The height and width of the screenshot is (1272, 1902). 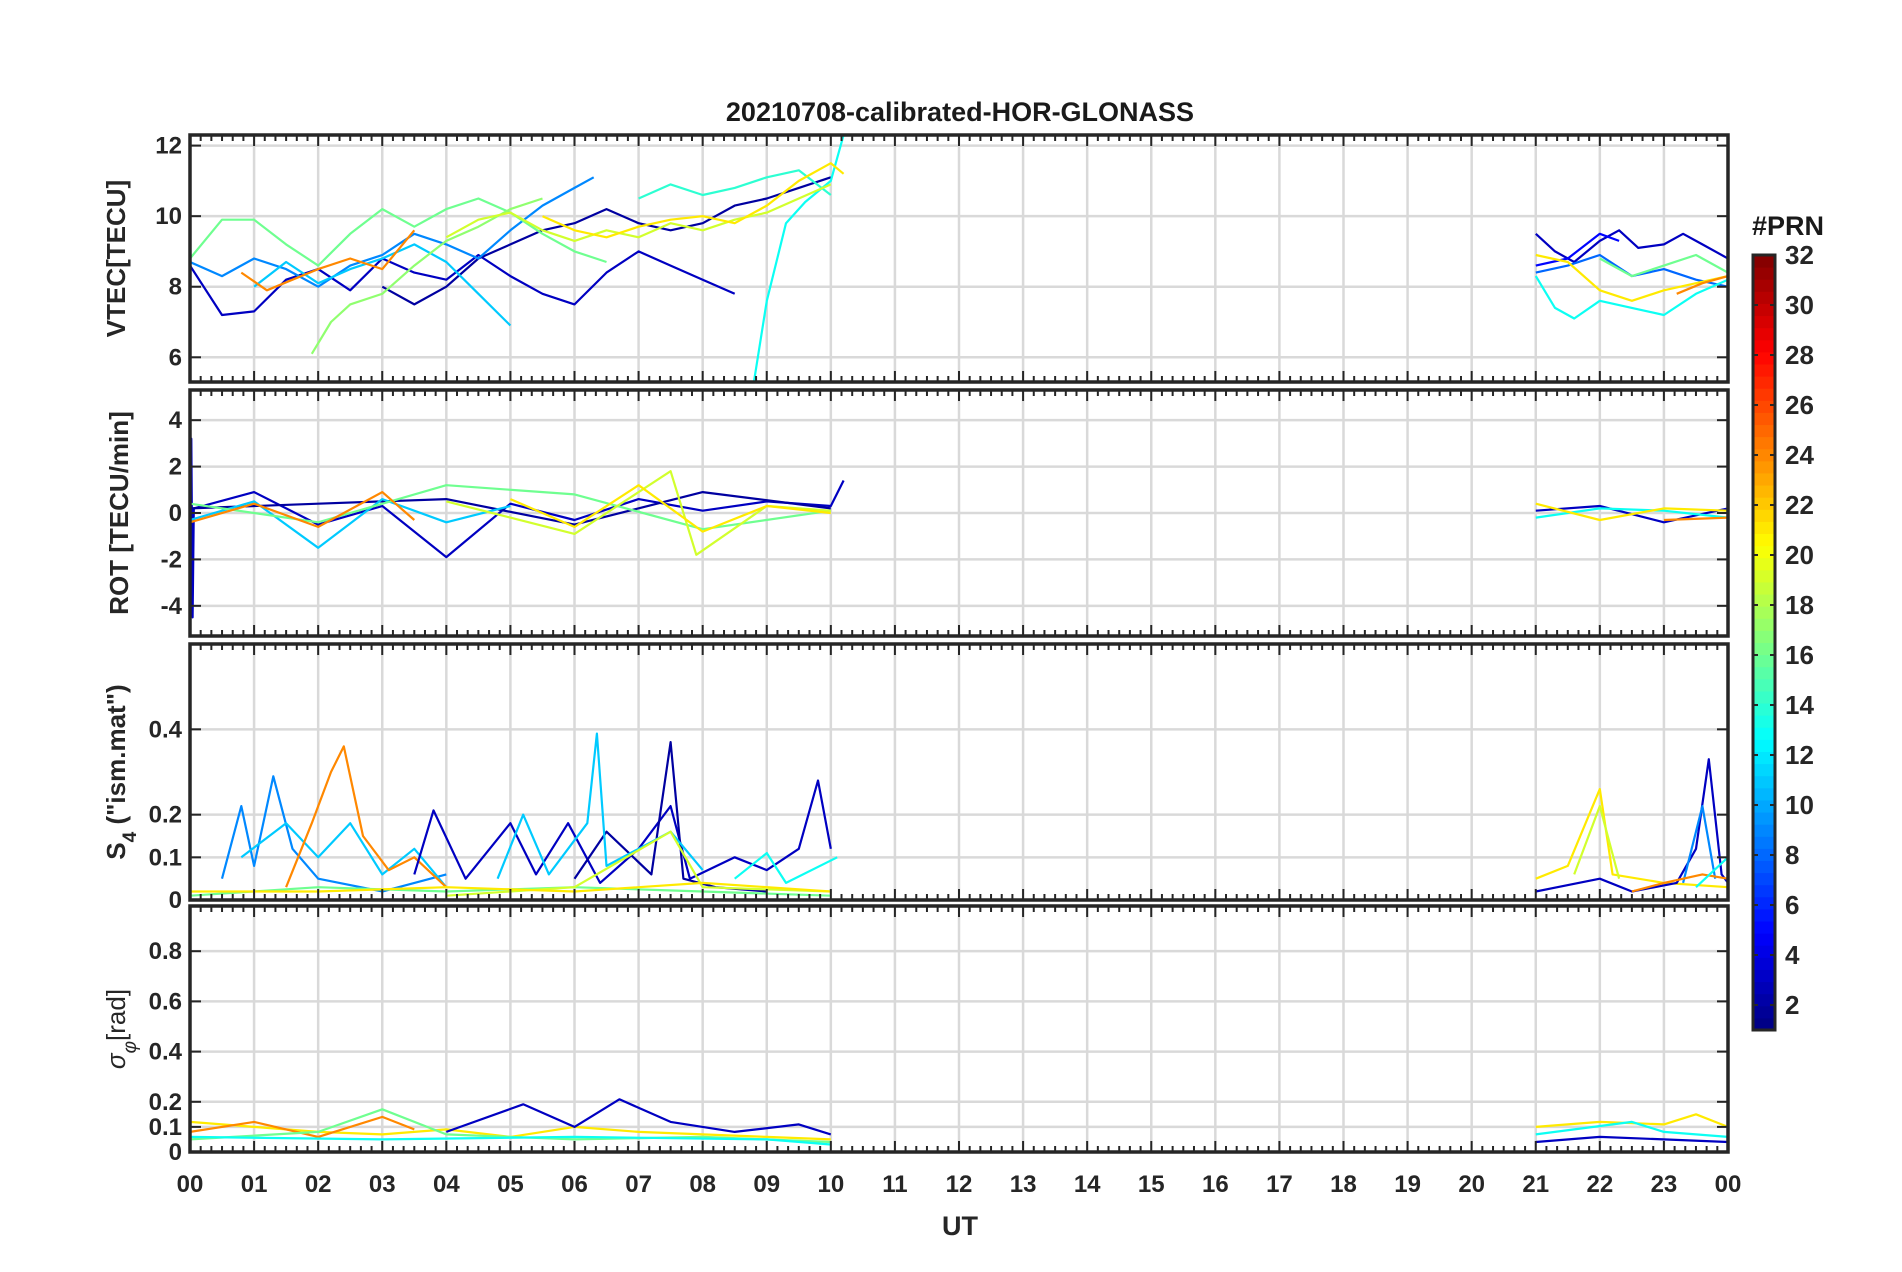 What do you see at coordinates (168, 146) in the screenshot?
I see `y-tick-label: 12` at bounding box center [168, 146].